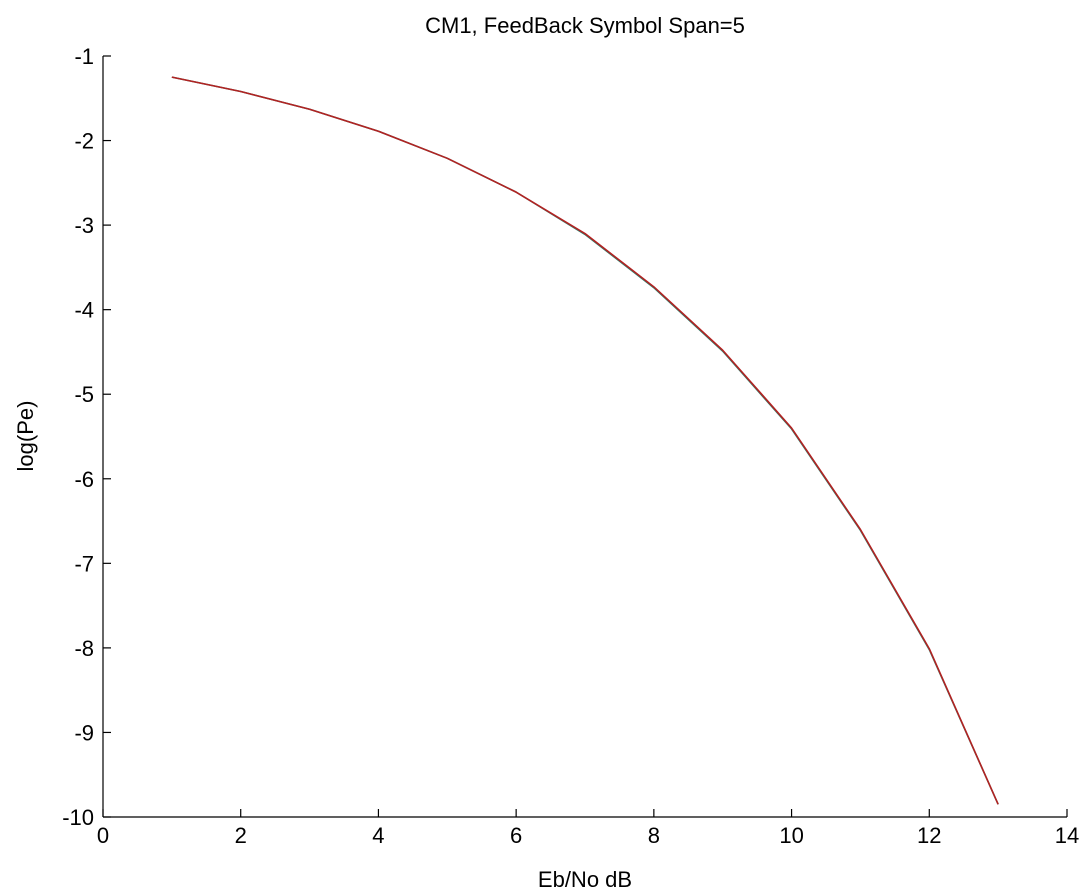 Image resolution: width=1089 pixels, height=896 pixels. What do you see at coordinates (929, 835) in the screenshot?
I see `x-tick-label: 12` at bounding box center [929, 835].